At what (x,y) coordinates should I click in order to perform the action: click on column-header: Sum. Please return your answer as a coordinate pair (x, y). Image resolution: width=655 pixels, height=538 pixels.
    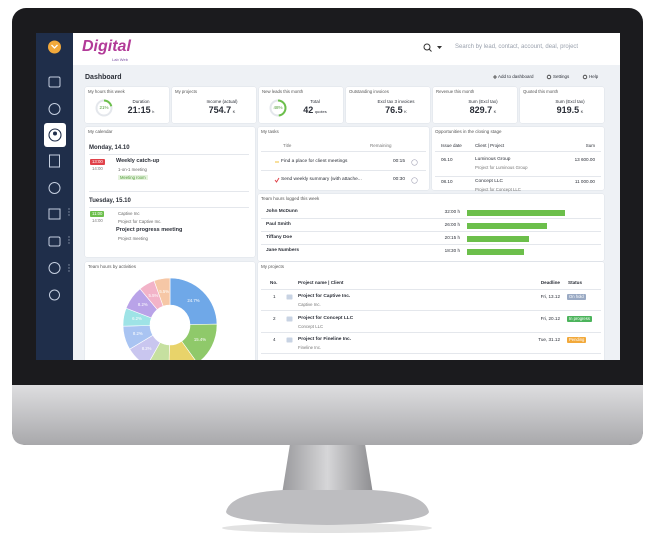
    Looking at the image, I should click on (590, 145).